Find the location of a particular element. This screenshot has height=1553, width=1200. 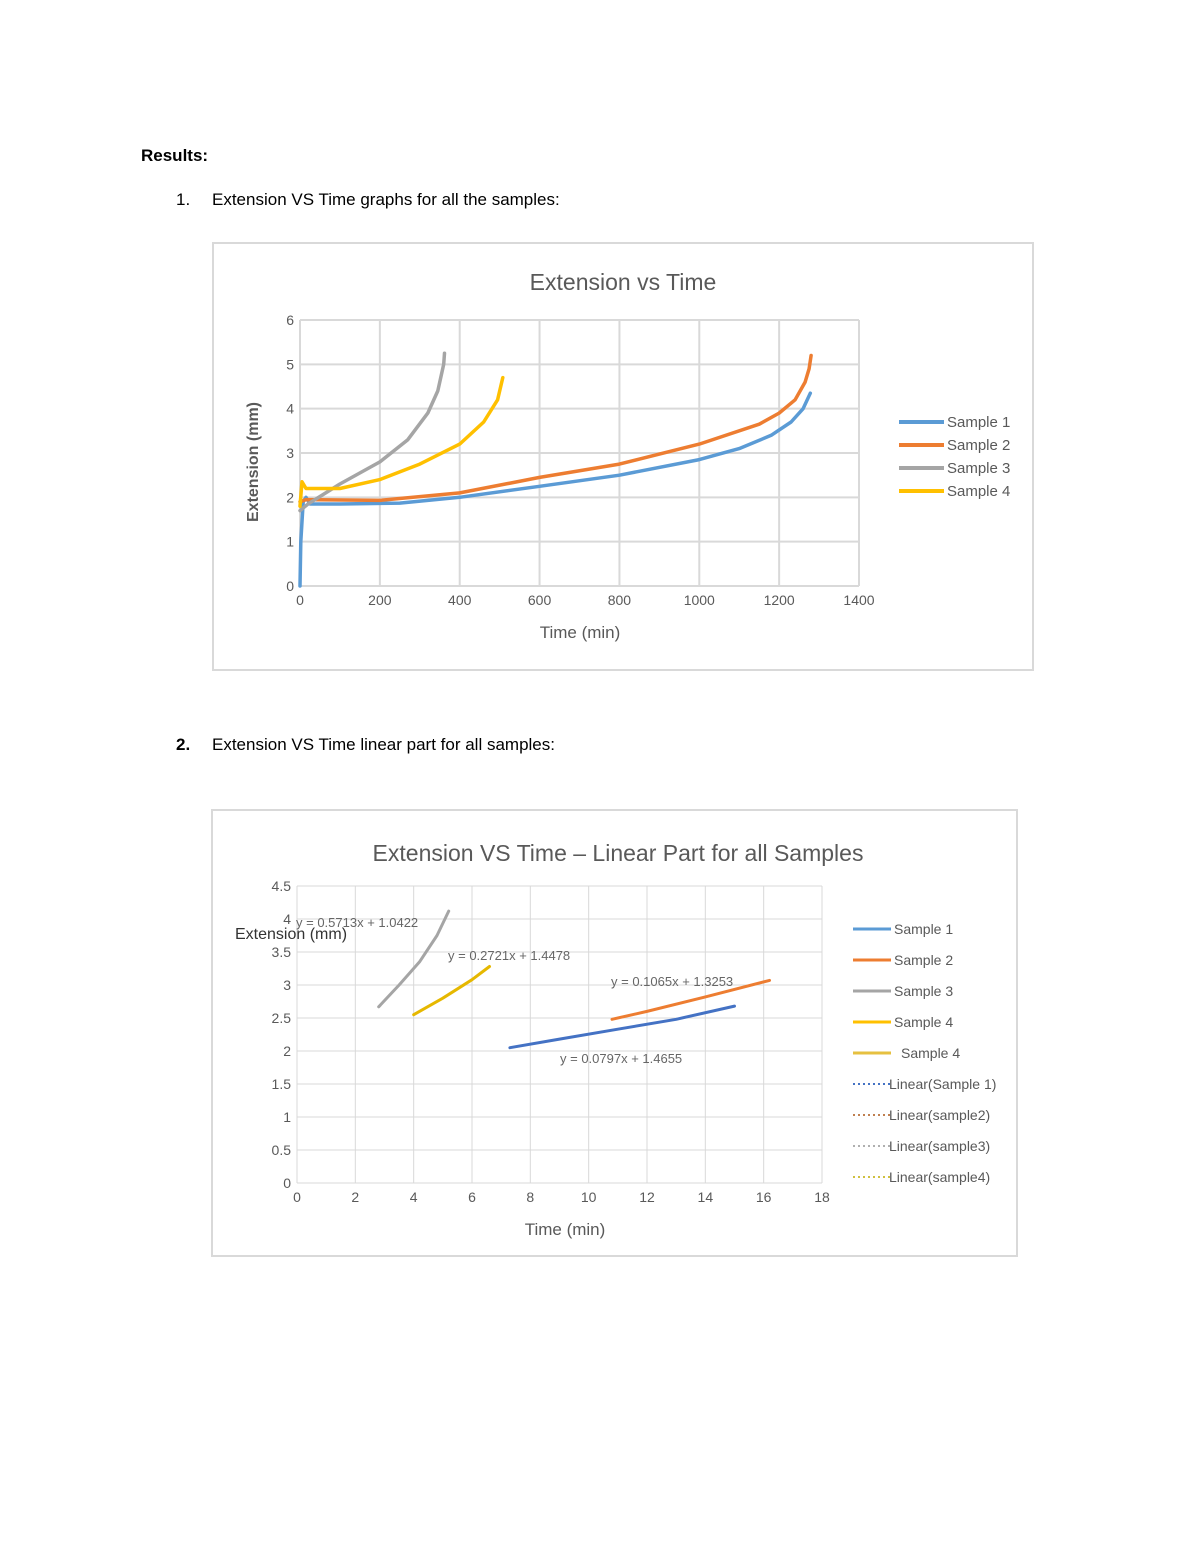

item-2-number: 2. is located at coordinates (183, 744).